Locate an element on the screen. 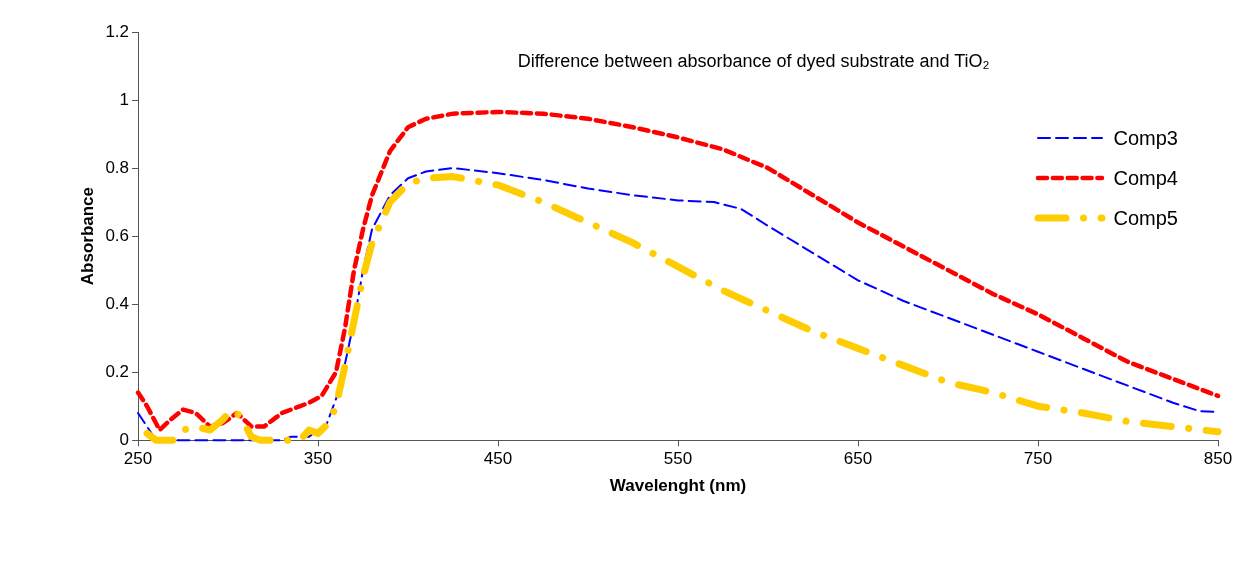 This screenshot has height=561, width=1246. y-tick-label: 1.2 is located at coordinates (117, 31).